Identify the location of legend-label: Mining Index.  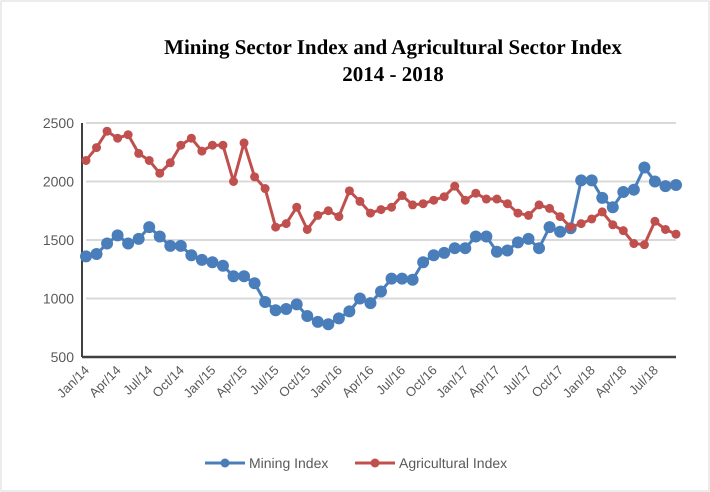
(288, 463).